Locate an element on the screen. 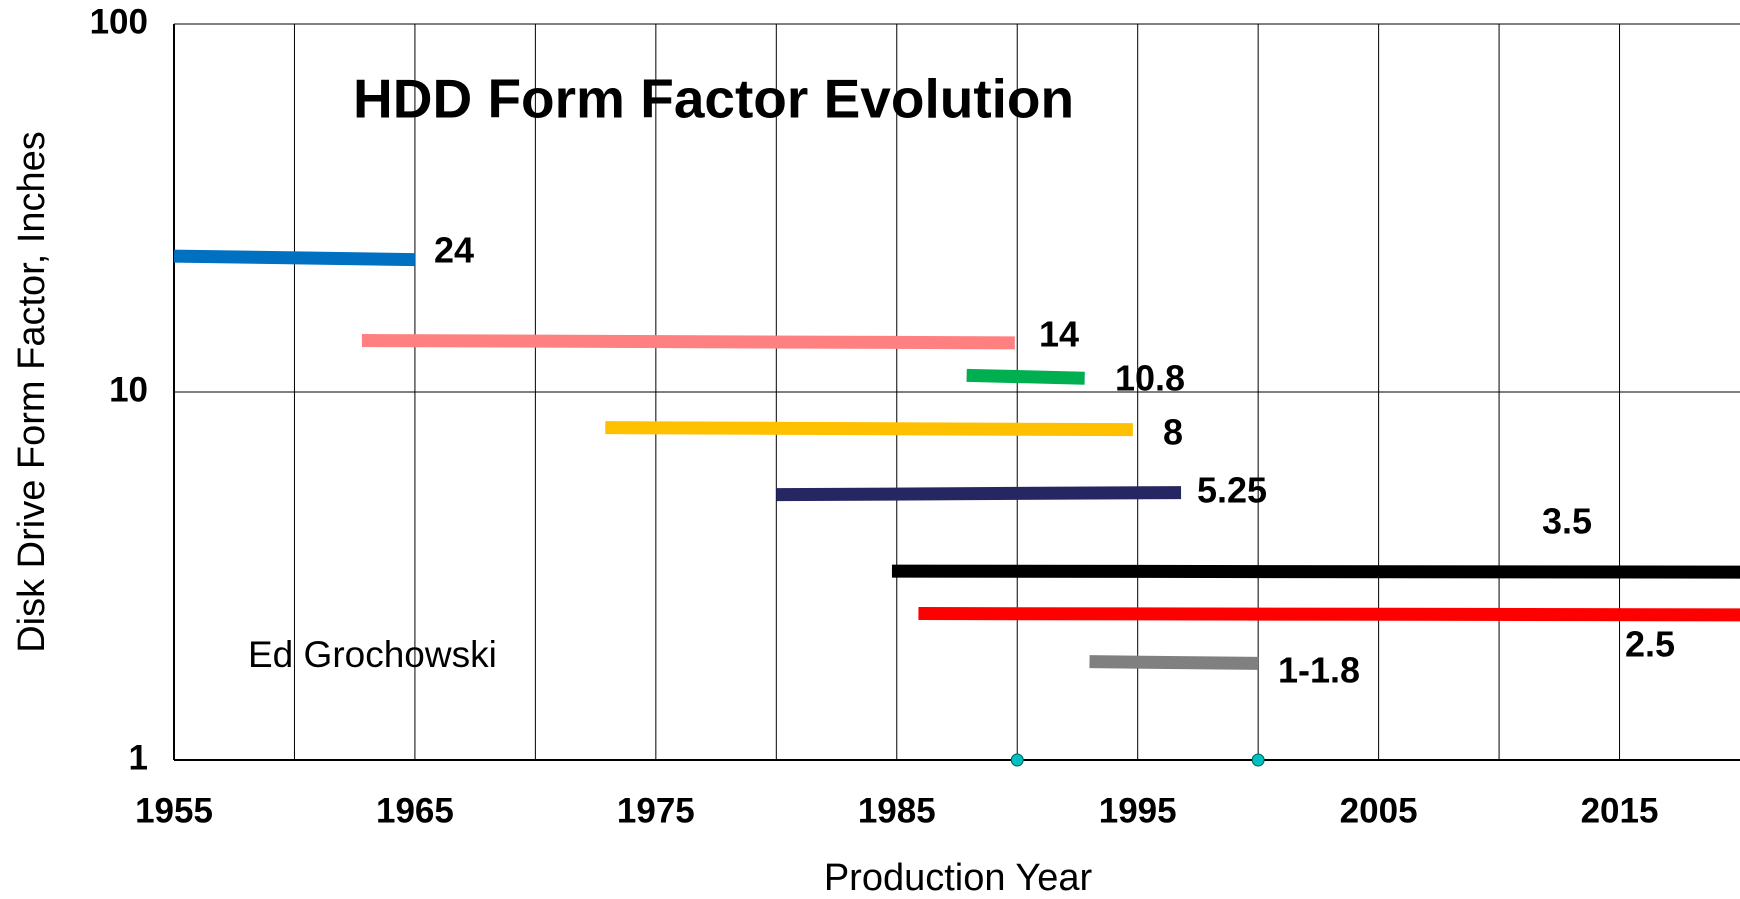 The width and height of the screenshot is (1740, 899). x-tick-label: 2005 is located at coordinates (1379, 810).